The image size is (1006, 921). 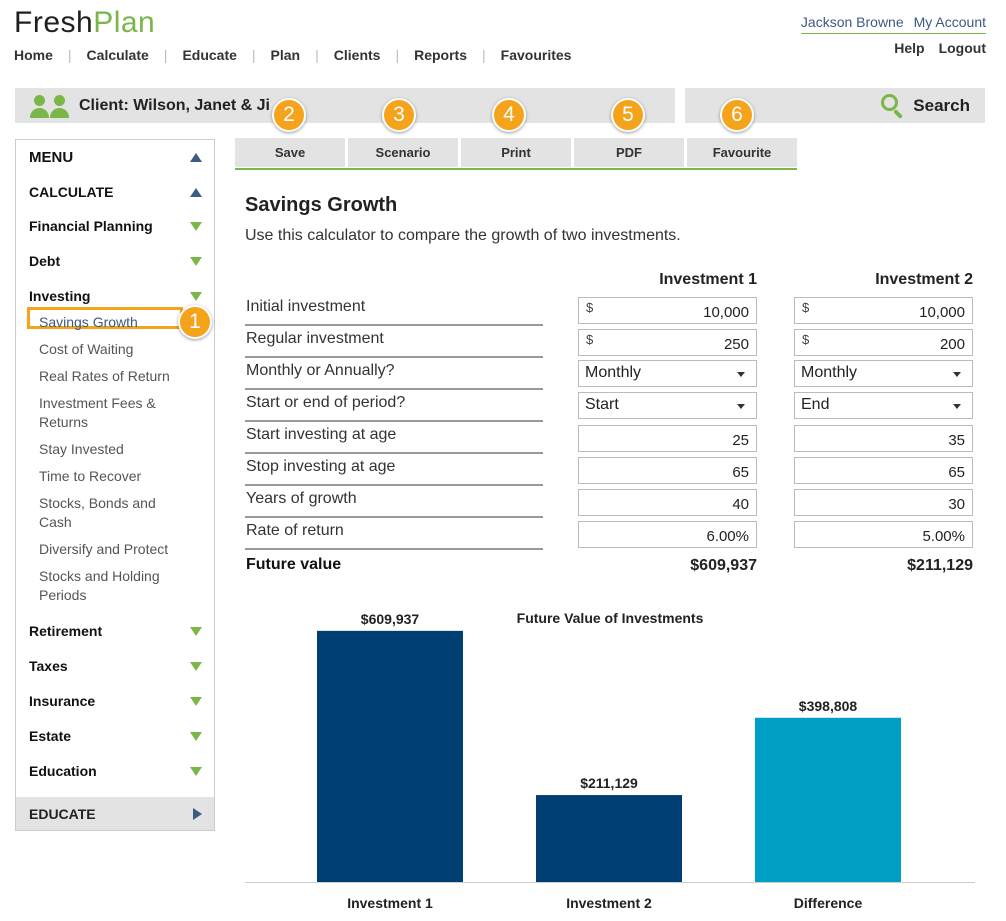 I want to click on sidebar-item-education: Education, so click(x=115, y=771).